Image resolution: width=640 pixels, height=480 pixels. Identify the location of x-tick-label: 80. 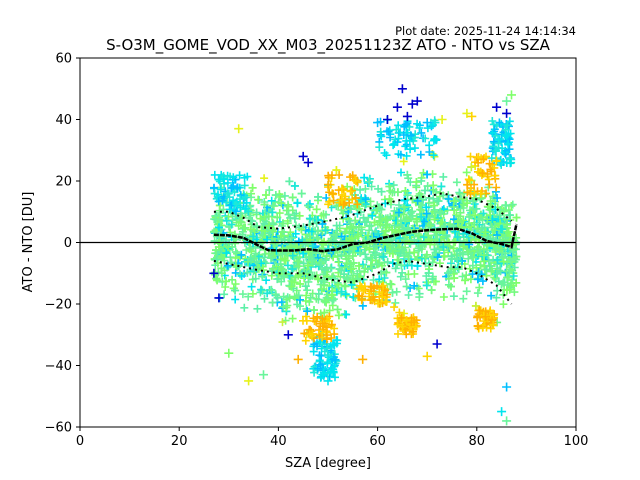
(477, 441).